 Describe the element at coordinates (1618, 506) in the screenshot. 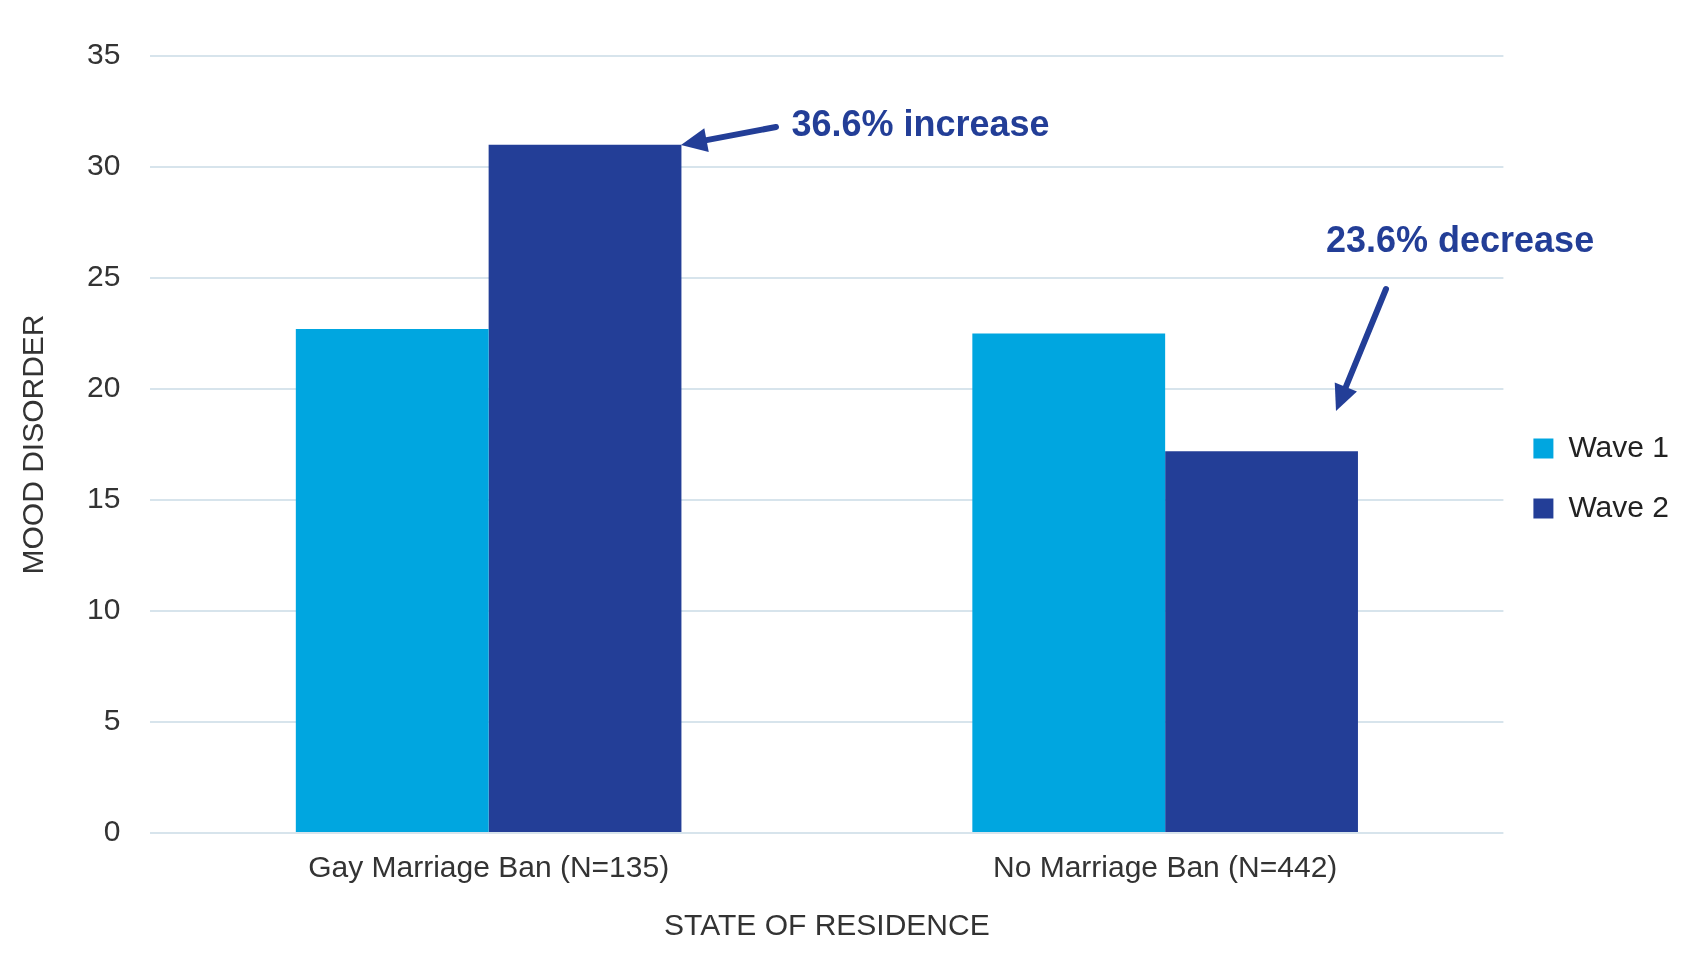

I see `legend-label: Wave 2` at that location.